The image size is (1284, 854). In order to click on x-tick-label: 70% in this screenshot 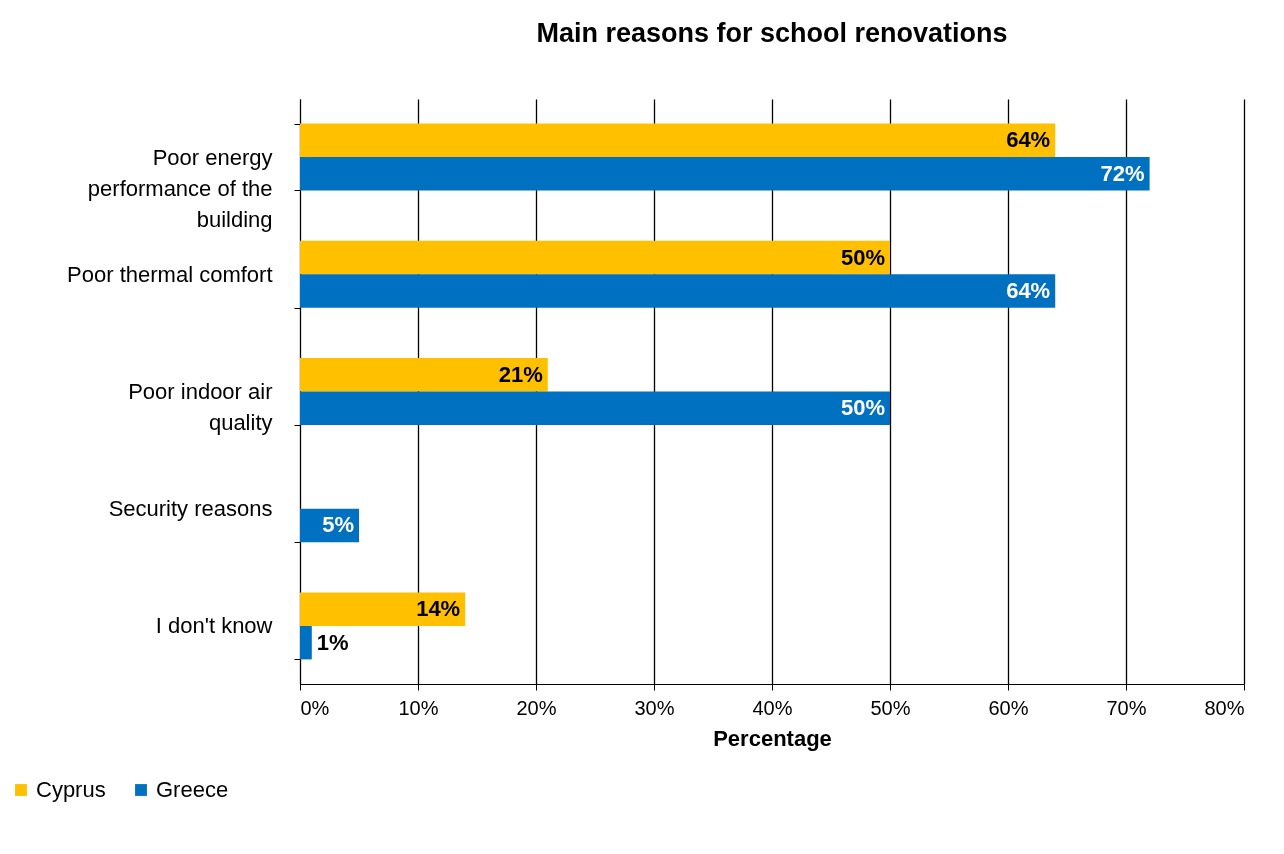, I will do `click(1126, 707)`.